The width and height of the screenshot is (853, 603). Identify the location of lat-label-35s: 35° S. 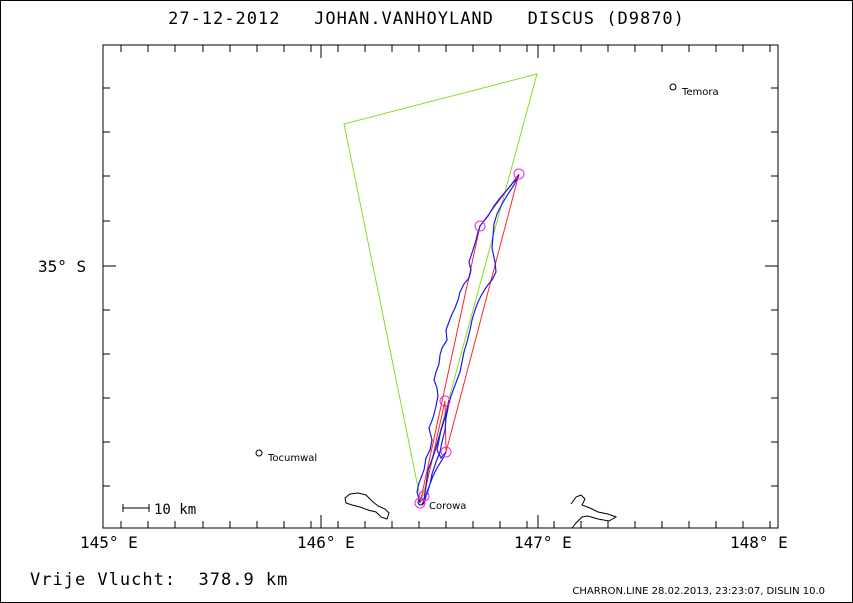
(62, 266).